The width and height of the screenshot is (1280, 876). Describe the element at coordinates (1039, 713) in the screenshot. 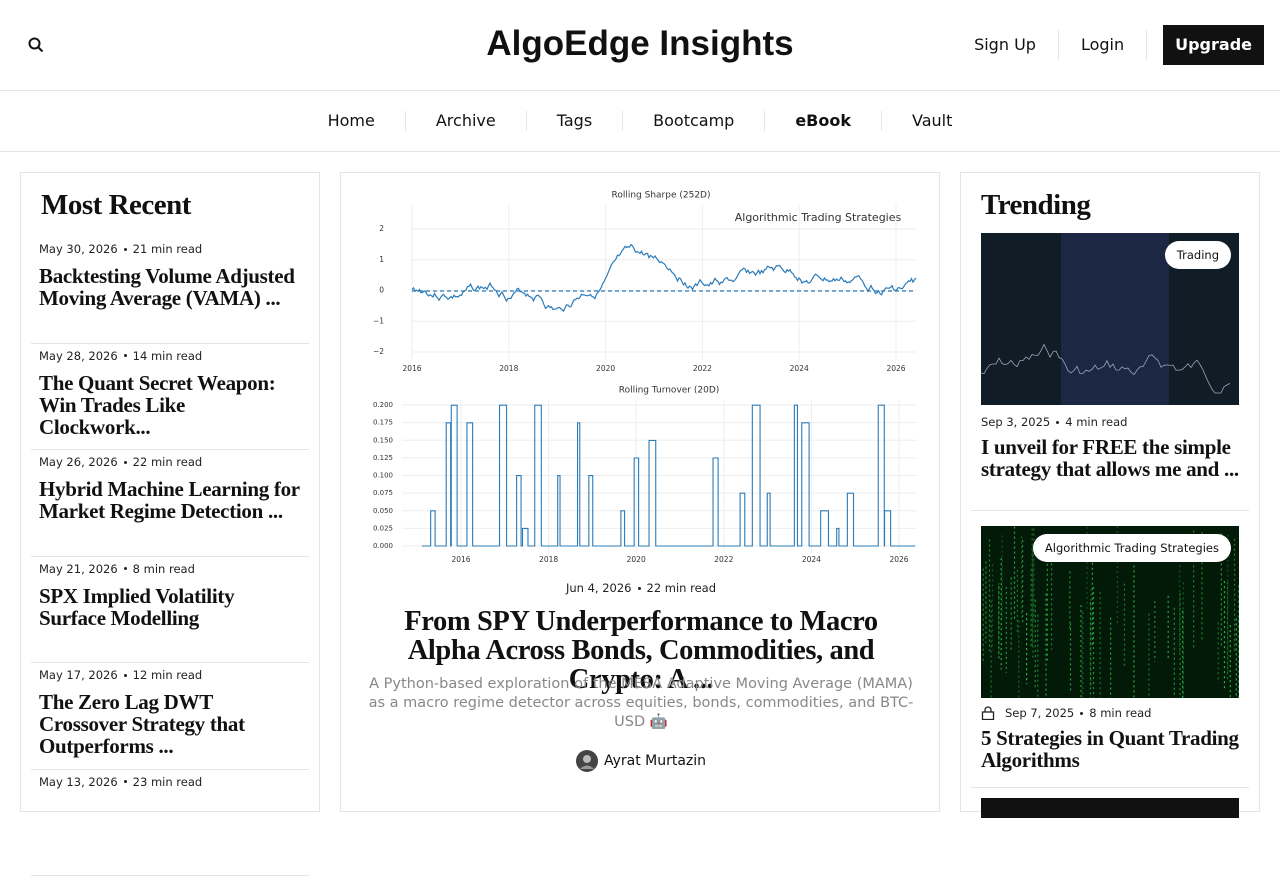

I see `post-date: Sep 7, 2025` at that location.